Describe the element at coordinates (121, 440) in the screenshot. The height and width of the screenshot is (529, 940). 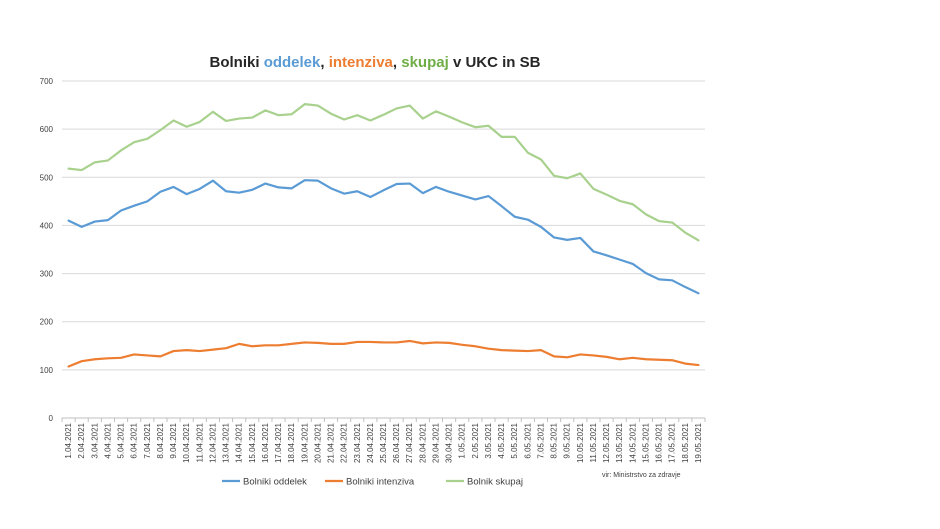
I see `x-tick-label: 5.04.2021` at that location.